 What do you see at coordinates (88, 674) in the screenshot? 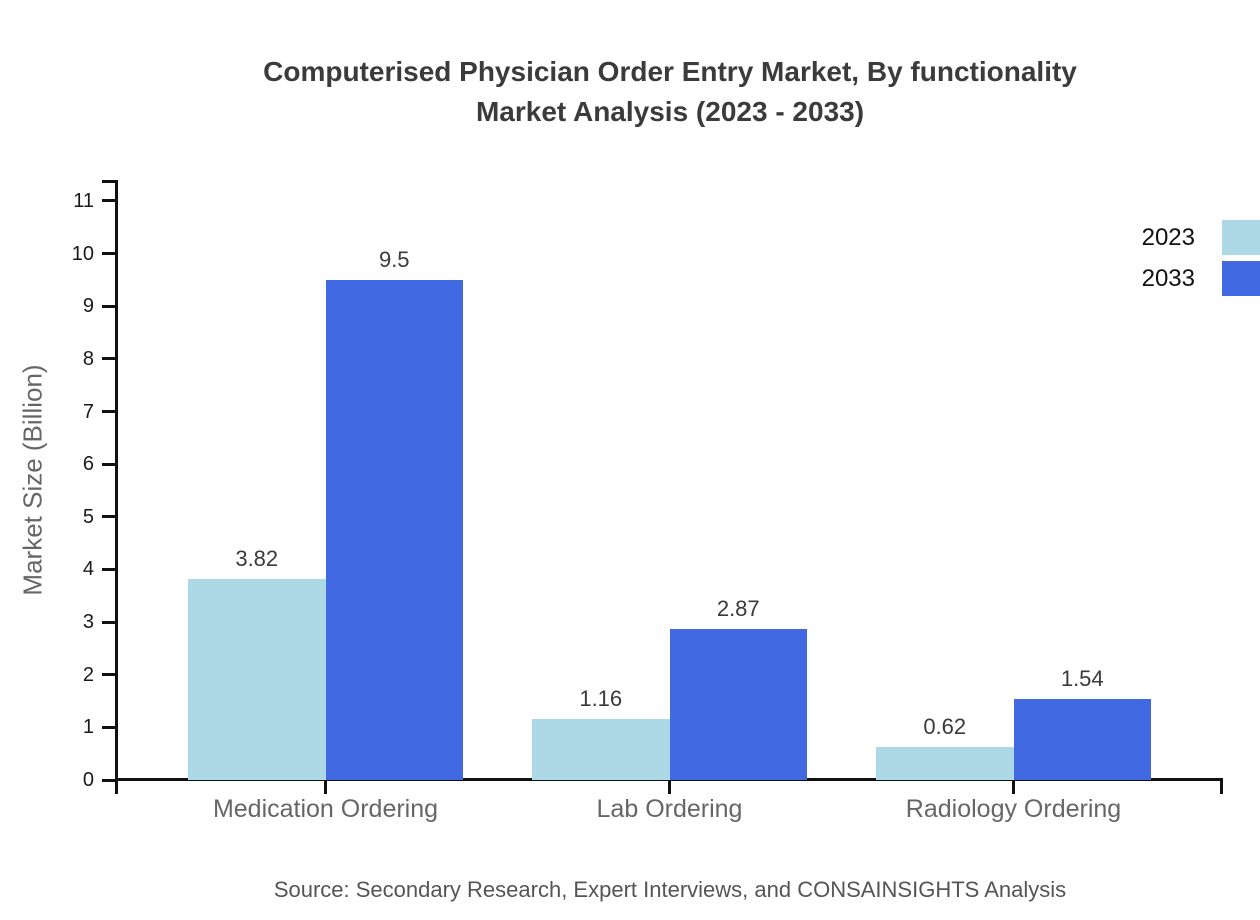
I see `y-tick-label: 2` at bounding box center [88, 674].